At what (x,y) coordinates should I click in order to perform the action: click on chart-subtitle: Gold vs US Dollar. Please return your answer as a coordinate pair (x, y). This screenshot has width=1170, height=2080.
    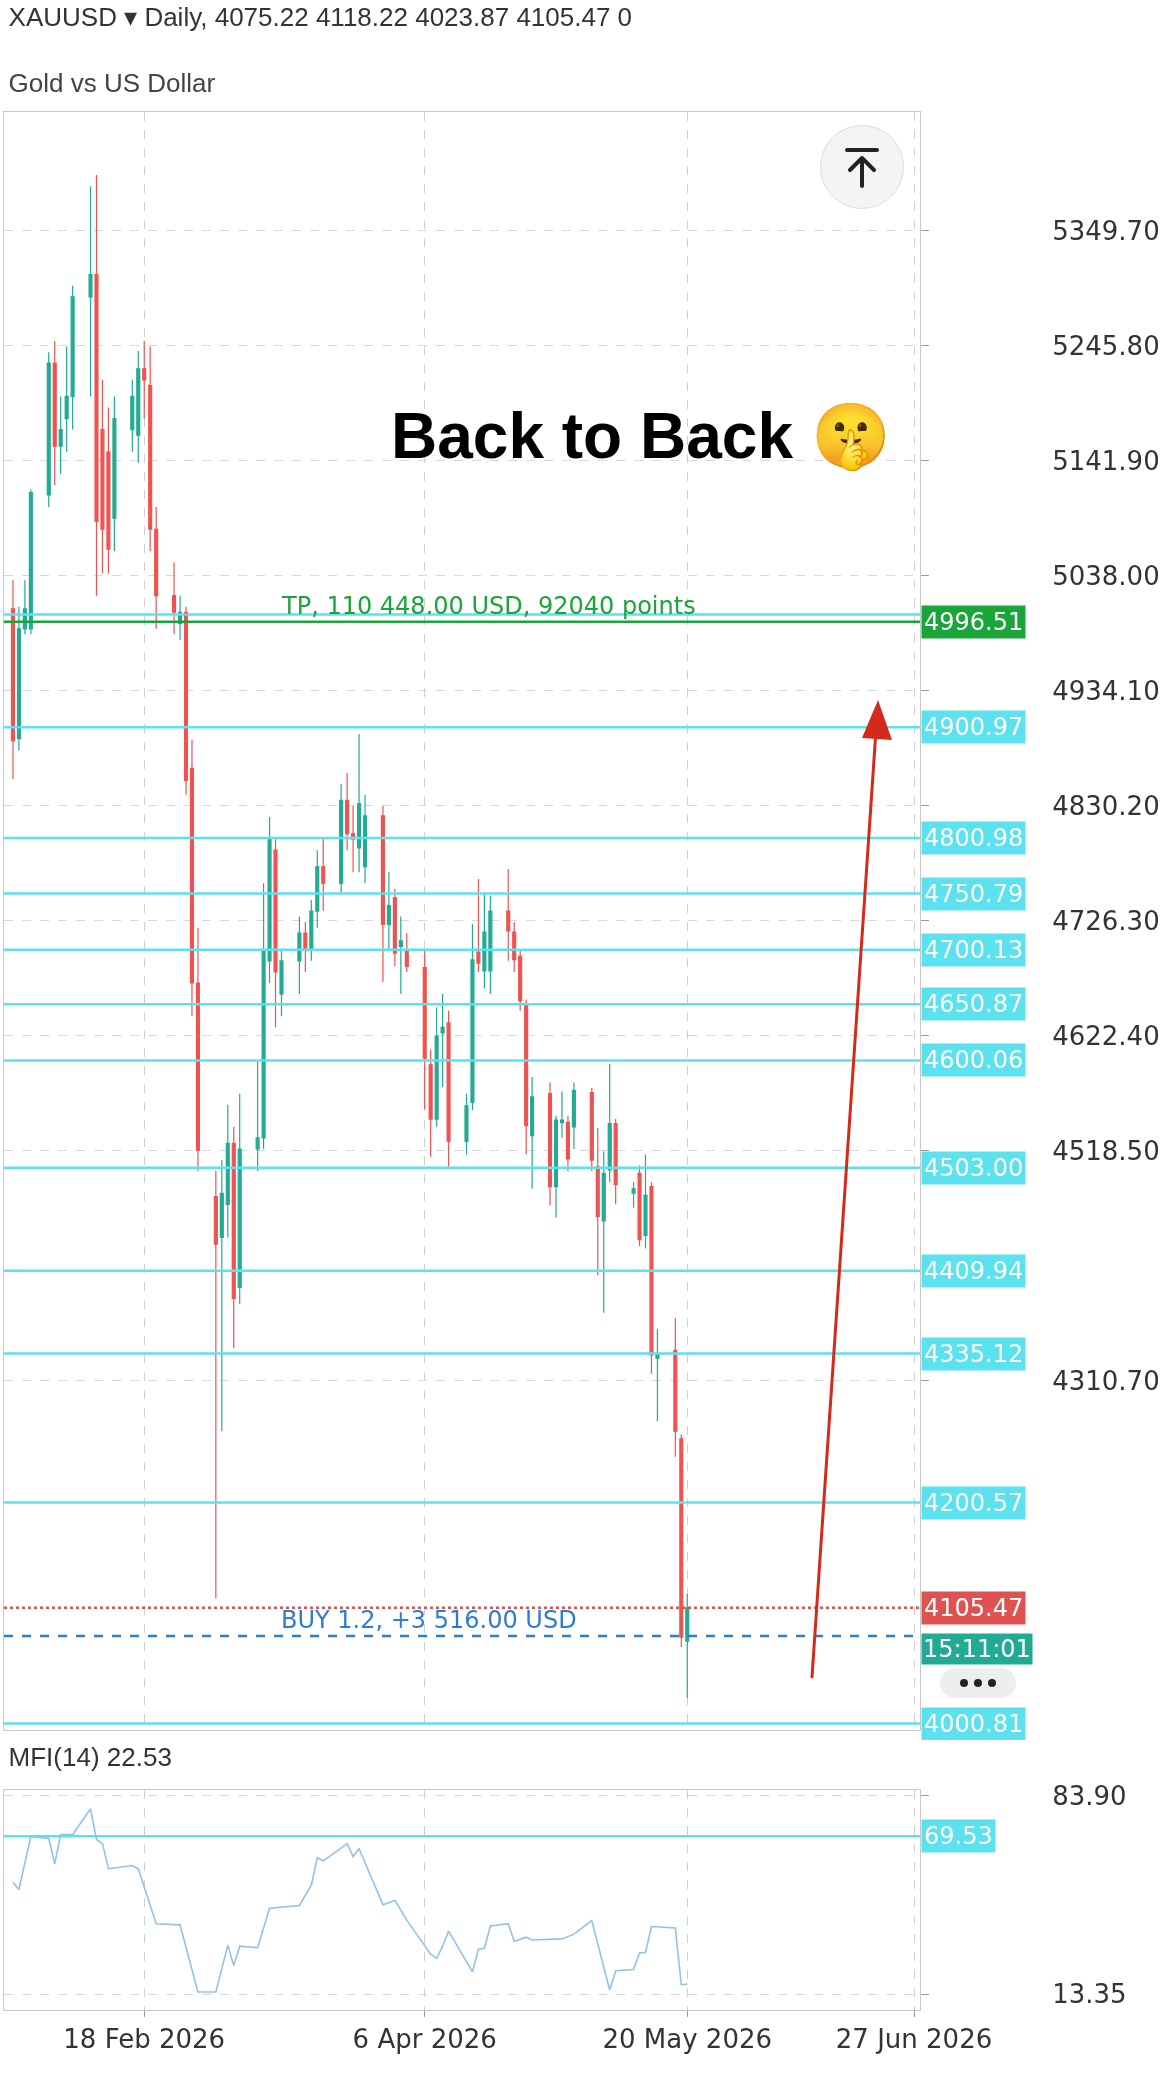
    Looking at the image, I should click on (112, 83).